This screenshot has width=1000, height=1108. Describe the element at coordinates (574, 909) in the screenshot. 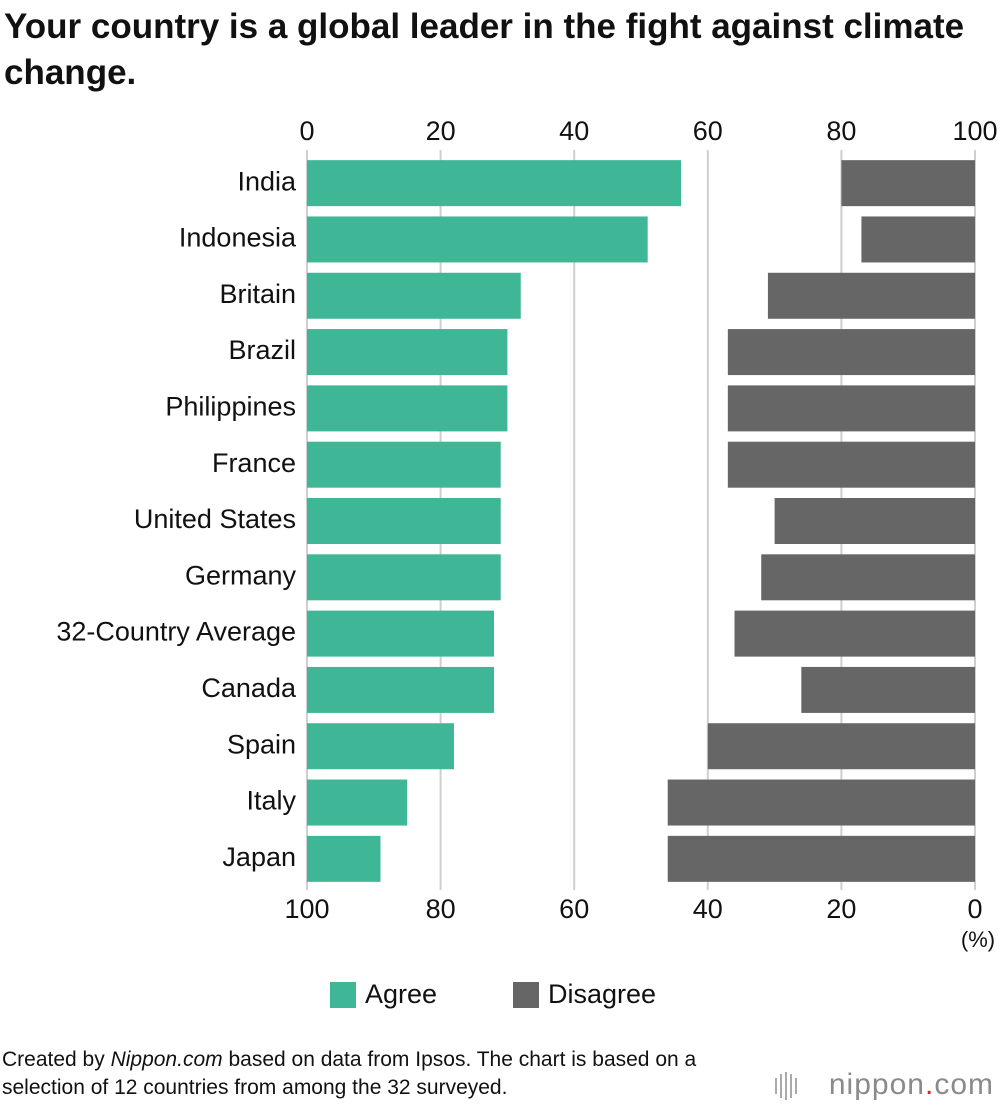

I see `x2-tick-label: 60` at that location.